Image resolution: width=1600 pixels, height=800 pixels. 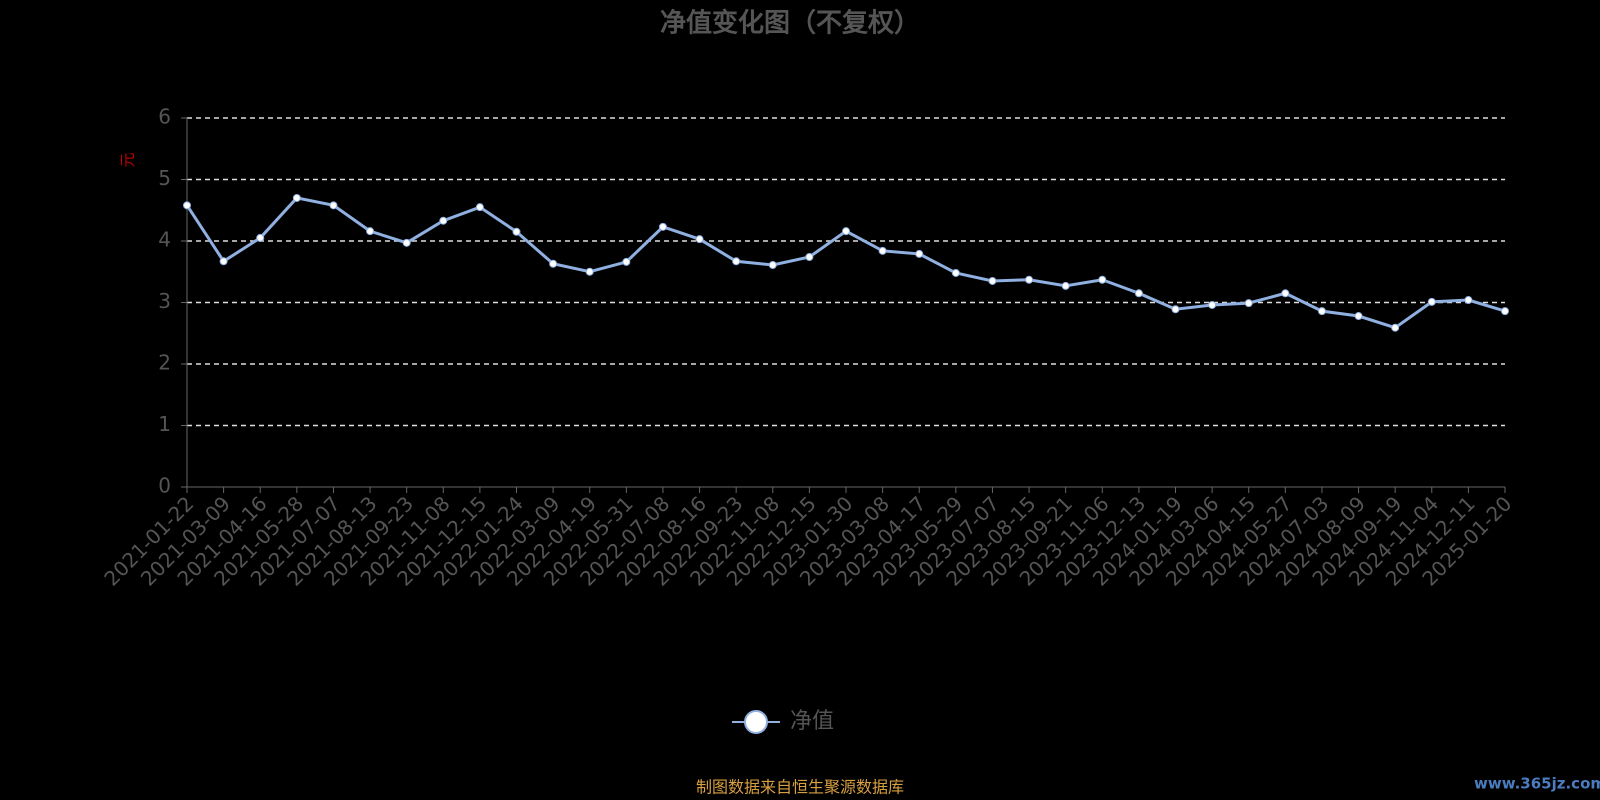 What do you see at coordinates (812, 721) in the screenshot?
I see `legend-label: 净值` at bounding box center [812, 721].